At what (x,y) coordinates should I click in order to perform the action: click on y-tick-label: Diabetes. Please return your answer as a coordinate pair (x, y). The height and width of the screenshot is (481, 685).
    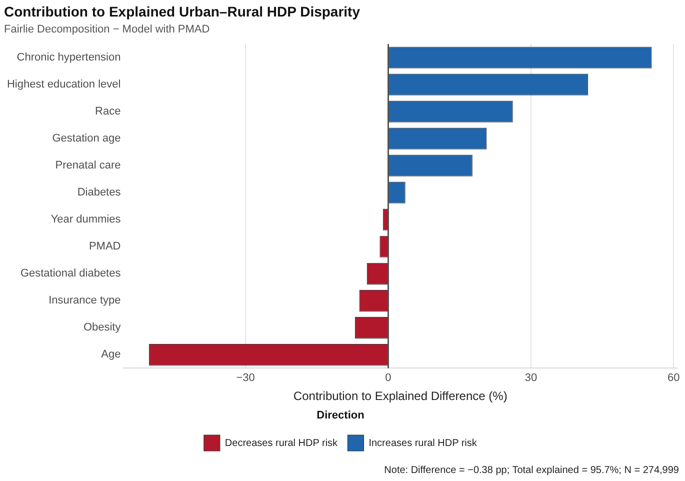
    Looking at the image, I should click on (99, 192).